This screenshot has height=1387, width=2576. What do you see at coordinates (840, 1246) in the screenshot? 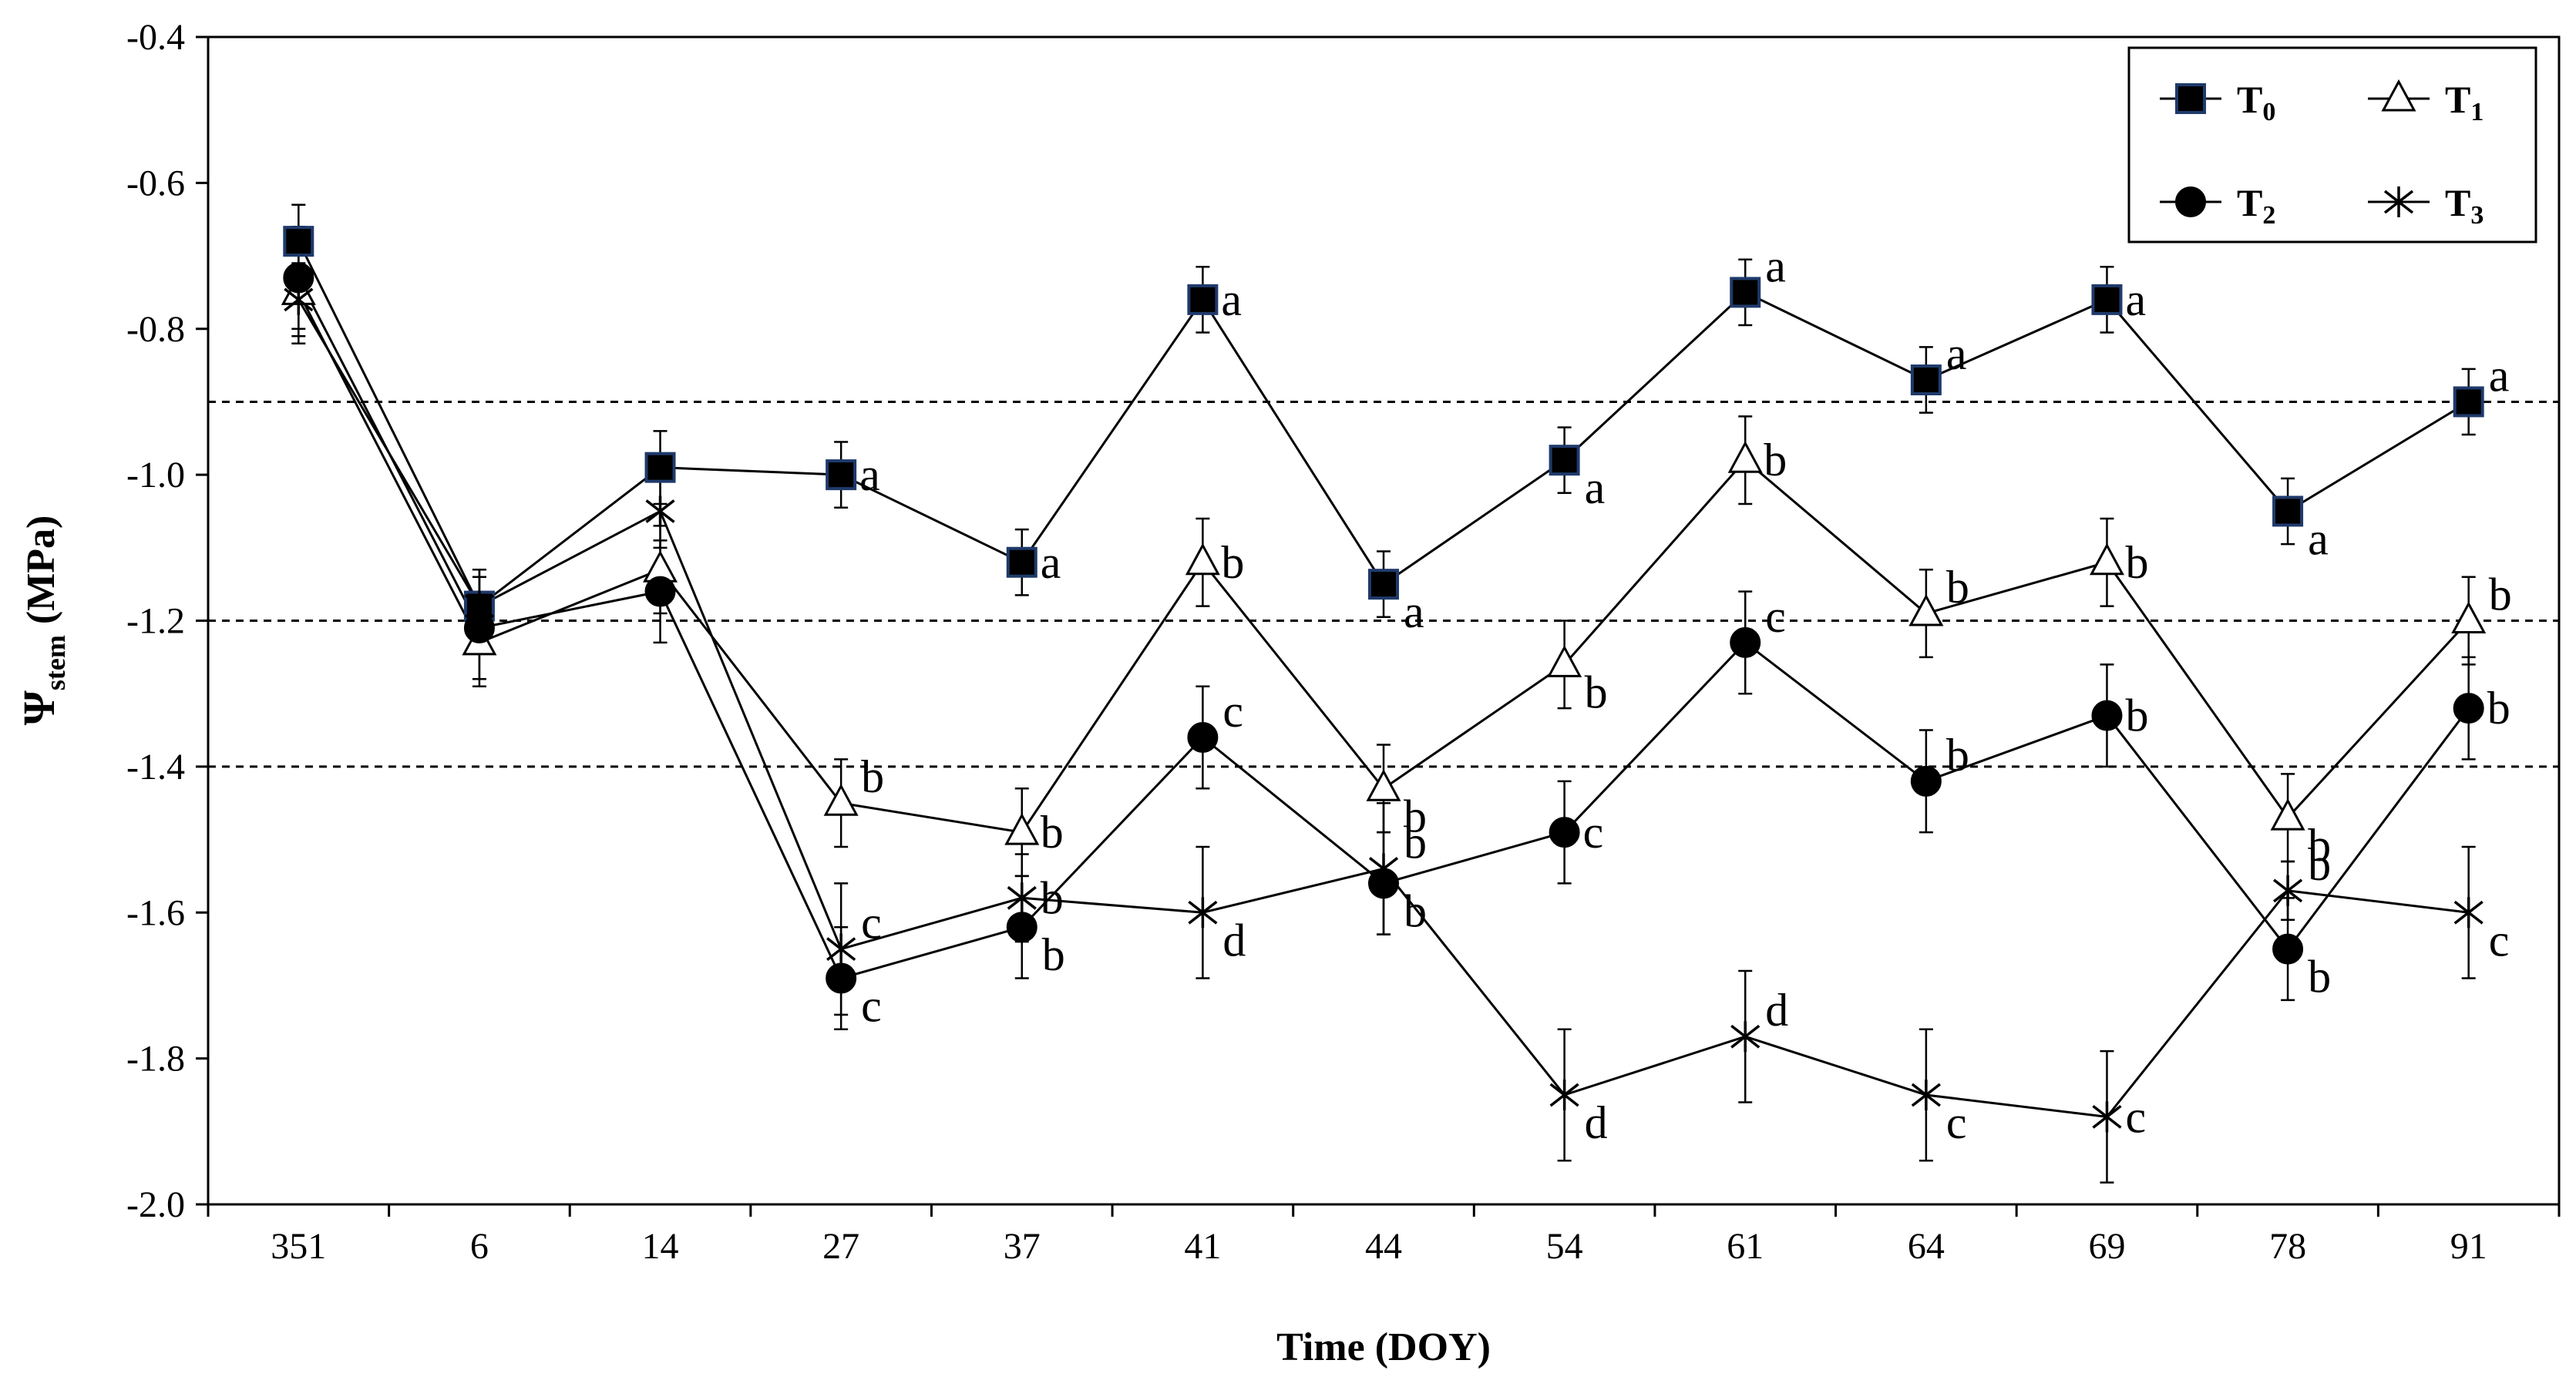
I see `x-tick-label: 27` at bounding box center [840, 1246].